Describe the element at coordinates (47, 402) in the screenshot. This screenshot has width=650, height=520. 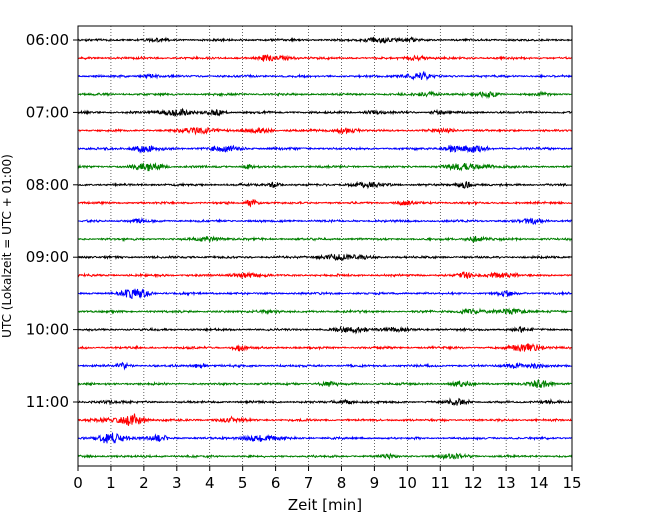
I see `y-tick-label: 11:00` at that location.